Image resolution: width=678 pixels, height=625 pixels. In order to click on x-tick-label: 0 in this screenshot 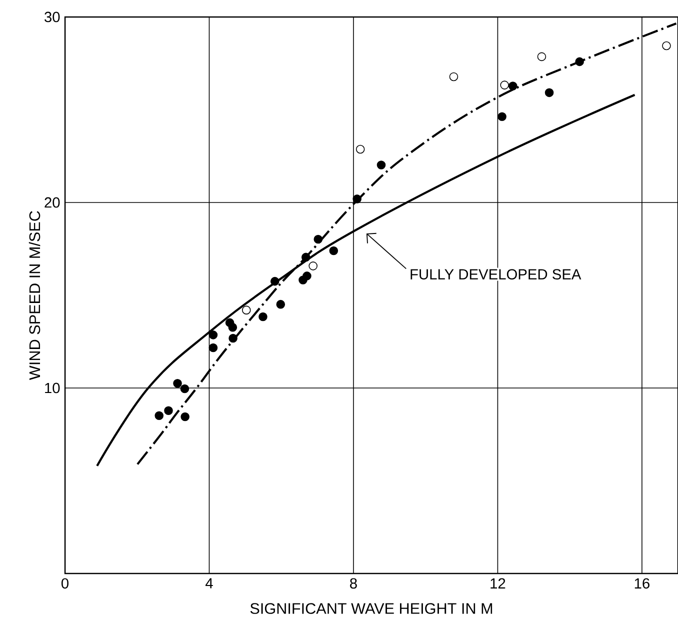, I will do `click(64, 583)`.